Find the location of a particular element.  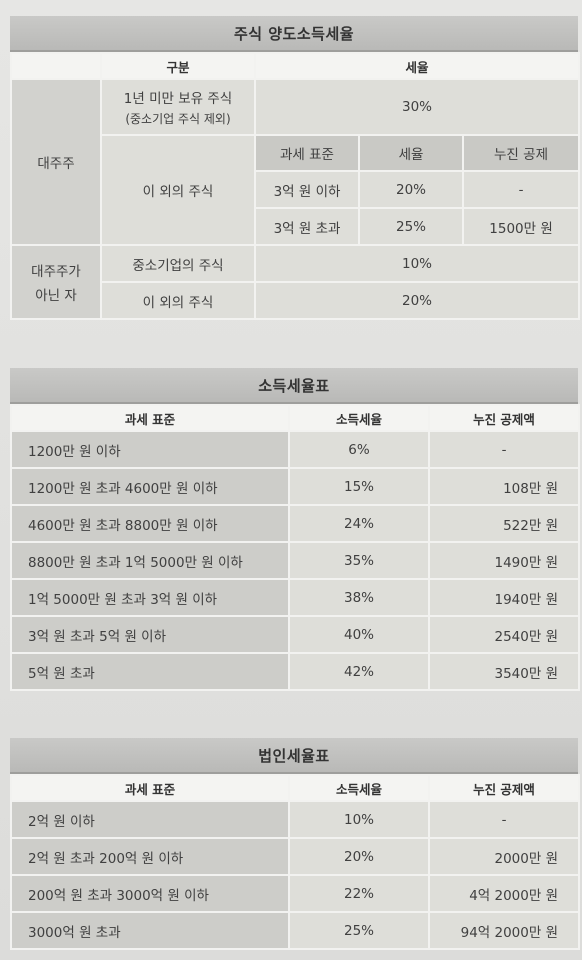

income-row-base: 8800만 원 초과 1억 5000만 원 이하 is located at coordinates (150, 560).